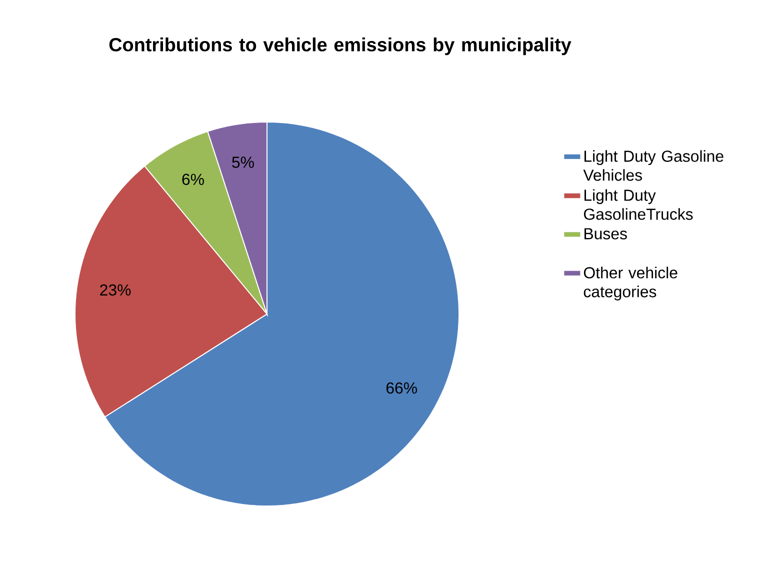  I want to click on legend-label: Buses, so click(605, 234).